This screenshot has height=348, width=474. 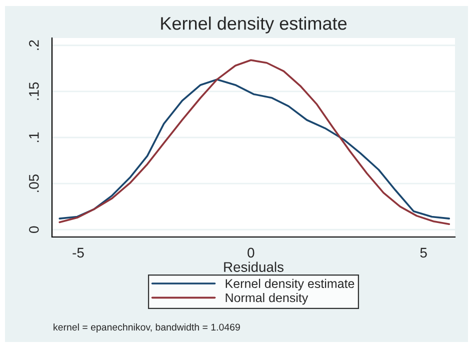 What do you see at coordinates (147, 328) in the screenshot?
I see `text: kernel = epanechnikov, bandwidth = 1.0469` at bounding box center [147, 328].